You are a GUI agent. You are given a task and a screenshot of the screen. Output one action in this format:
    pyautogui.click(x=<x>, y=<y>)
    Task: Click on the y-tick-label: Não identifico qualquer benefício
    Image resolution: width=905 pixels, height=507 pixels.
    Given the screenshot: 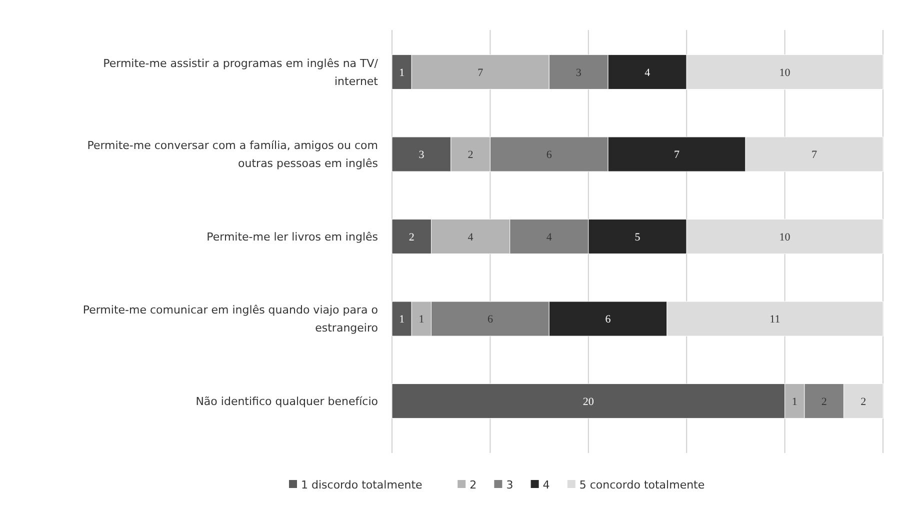 What is the action you would take?
    pyautogui.click(x=287, y=401)
    